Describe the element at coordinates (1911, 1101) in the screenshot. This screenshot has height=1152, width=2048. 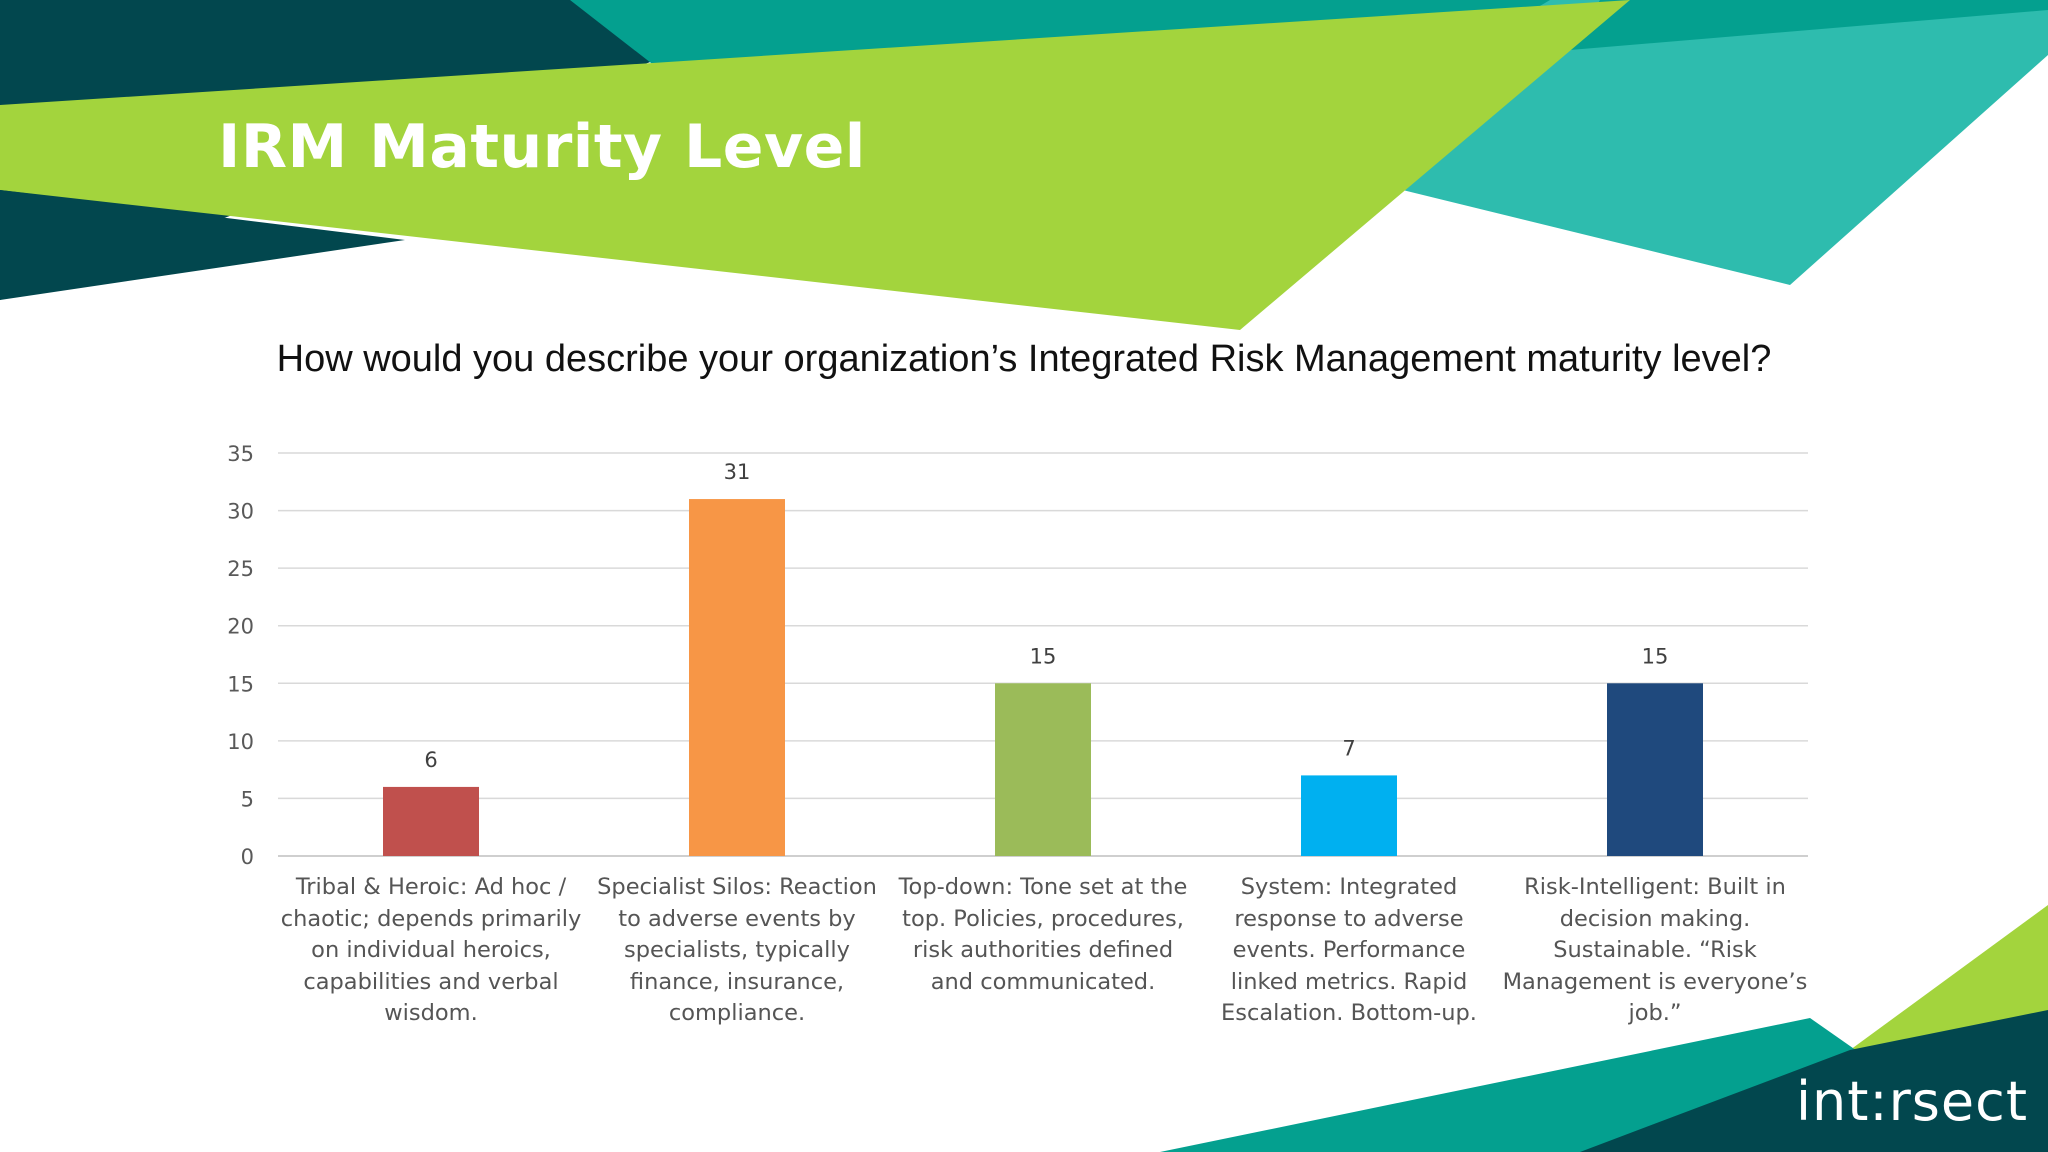
I see `brand-logo: int:rsect` at that location.